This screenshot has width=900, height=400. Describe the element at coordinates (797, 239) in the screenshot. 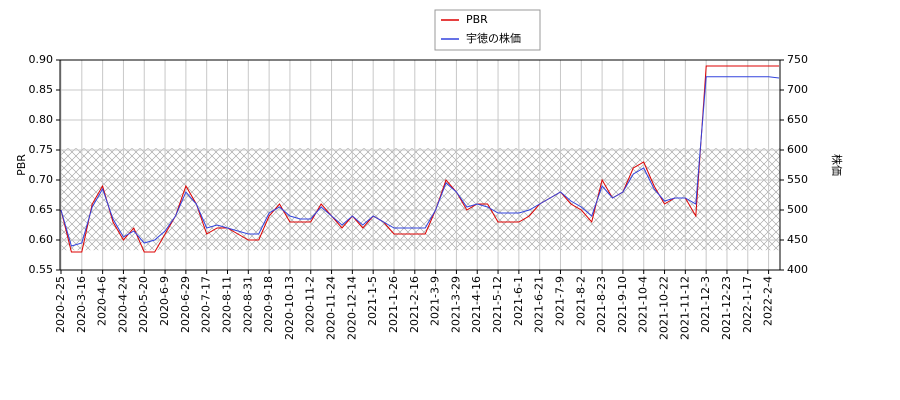

I see `y2-tick-label: 450` at that location.